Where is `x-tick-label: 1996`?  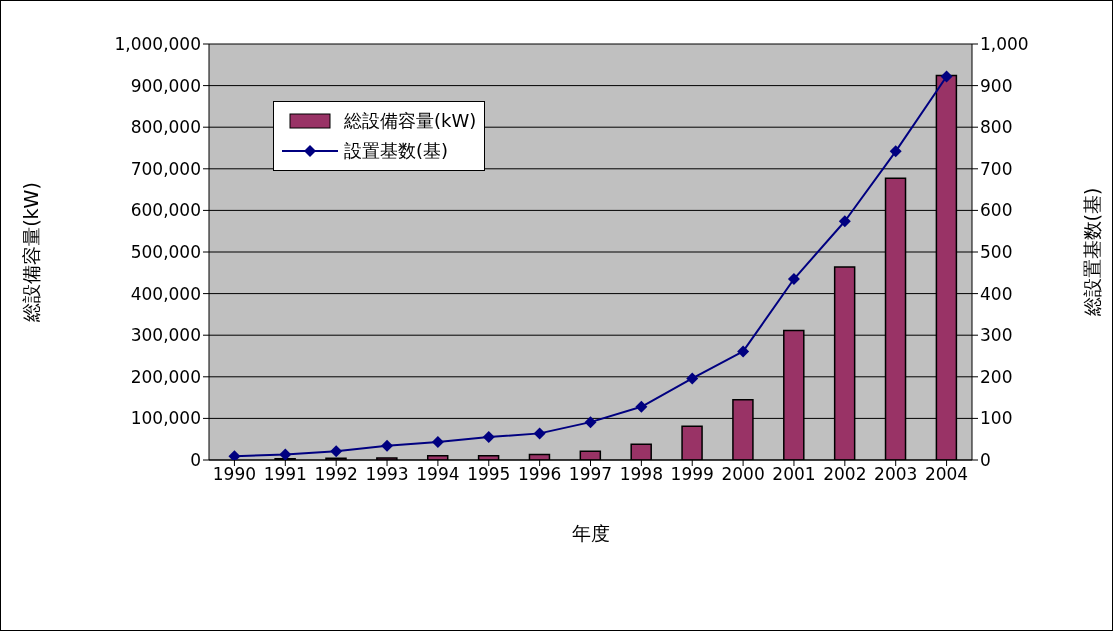
x-tick-label: 1996 is located at coordinates (540, 474).